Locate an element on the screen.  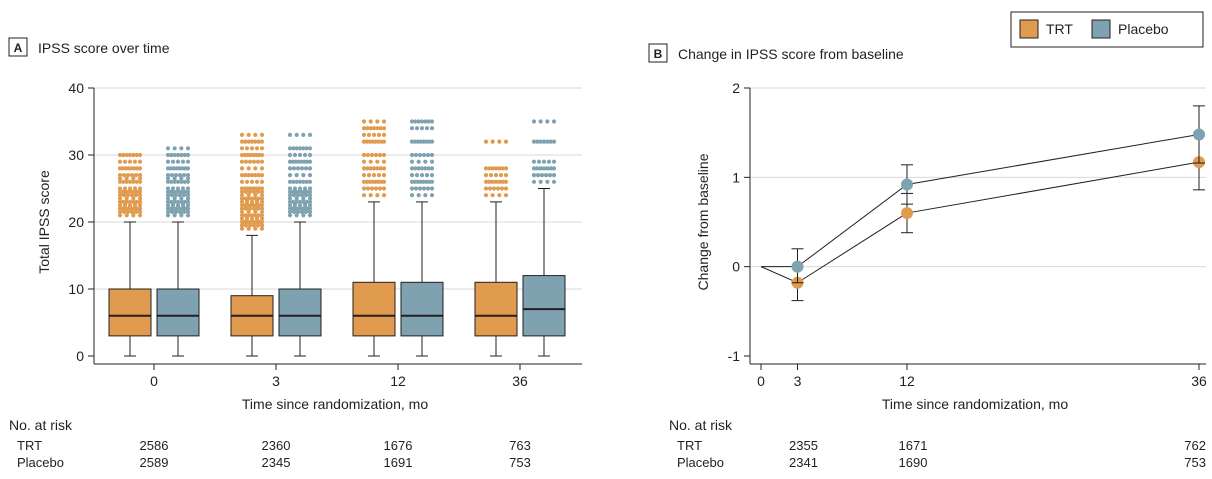
x-tick-label: 3 is located at coordinates (798, 381).